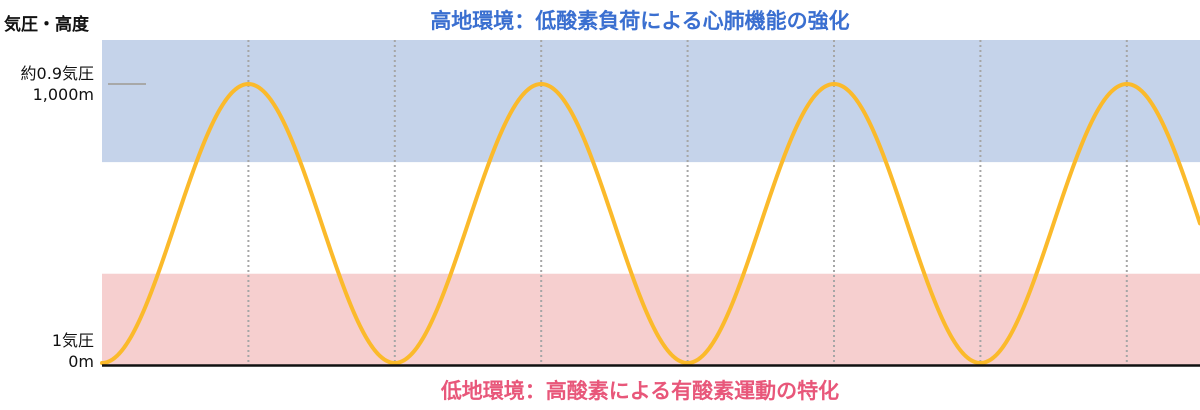  What do you see at coordinates (639, 21) in the screenshot?
I see `chart-title-top: 高地環境：低酸素負荷による心肺機能の強化` at bounding box center [639, 21].